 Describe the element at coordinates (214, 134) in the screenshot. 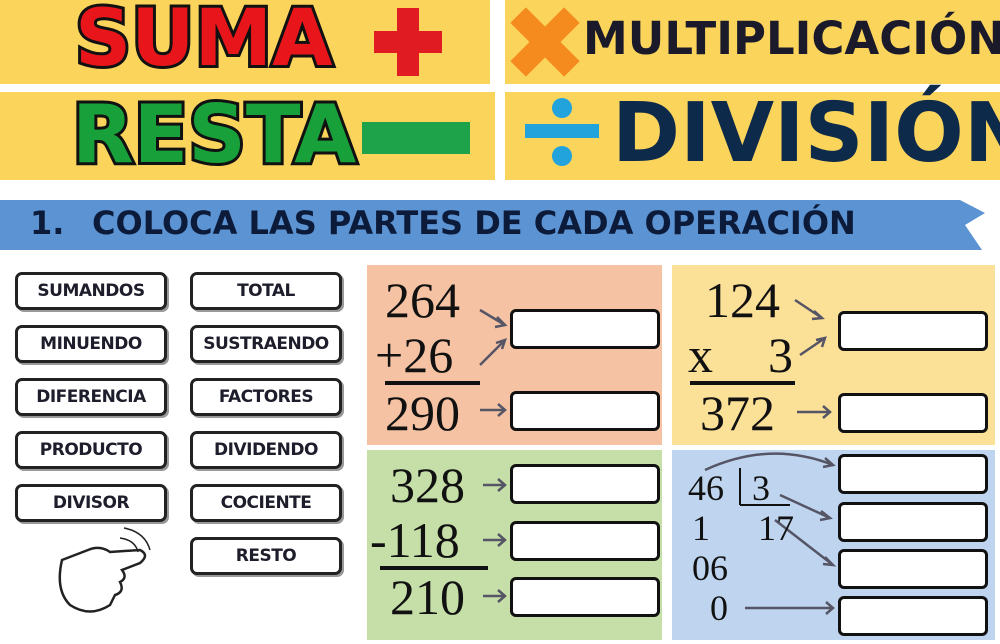

I see `title-resta: RESTA` at that location.